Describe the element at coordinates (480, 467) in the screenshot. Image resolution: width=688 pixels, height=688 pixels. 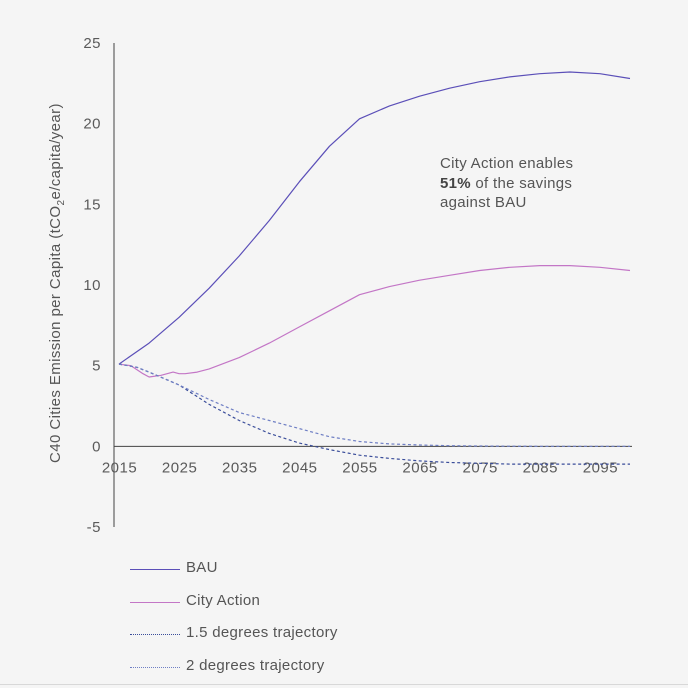
I see `x-tick-label: 2075` at that location.